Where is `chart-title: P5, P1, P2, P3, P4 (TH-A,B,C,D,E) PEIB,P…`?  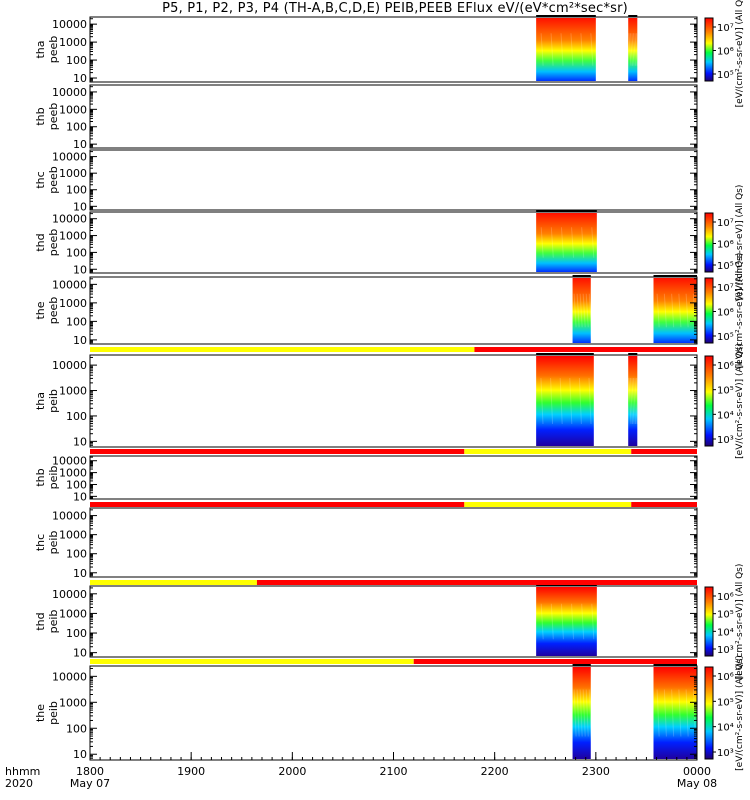
chart-title: P5, P1, P2, P3, P4 (TH-A,B,C,D,E) PEIB,P… is located at coordinates (395, 8).